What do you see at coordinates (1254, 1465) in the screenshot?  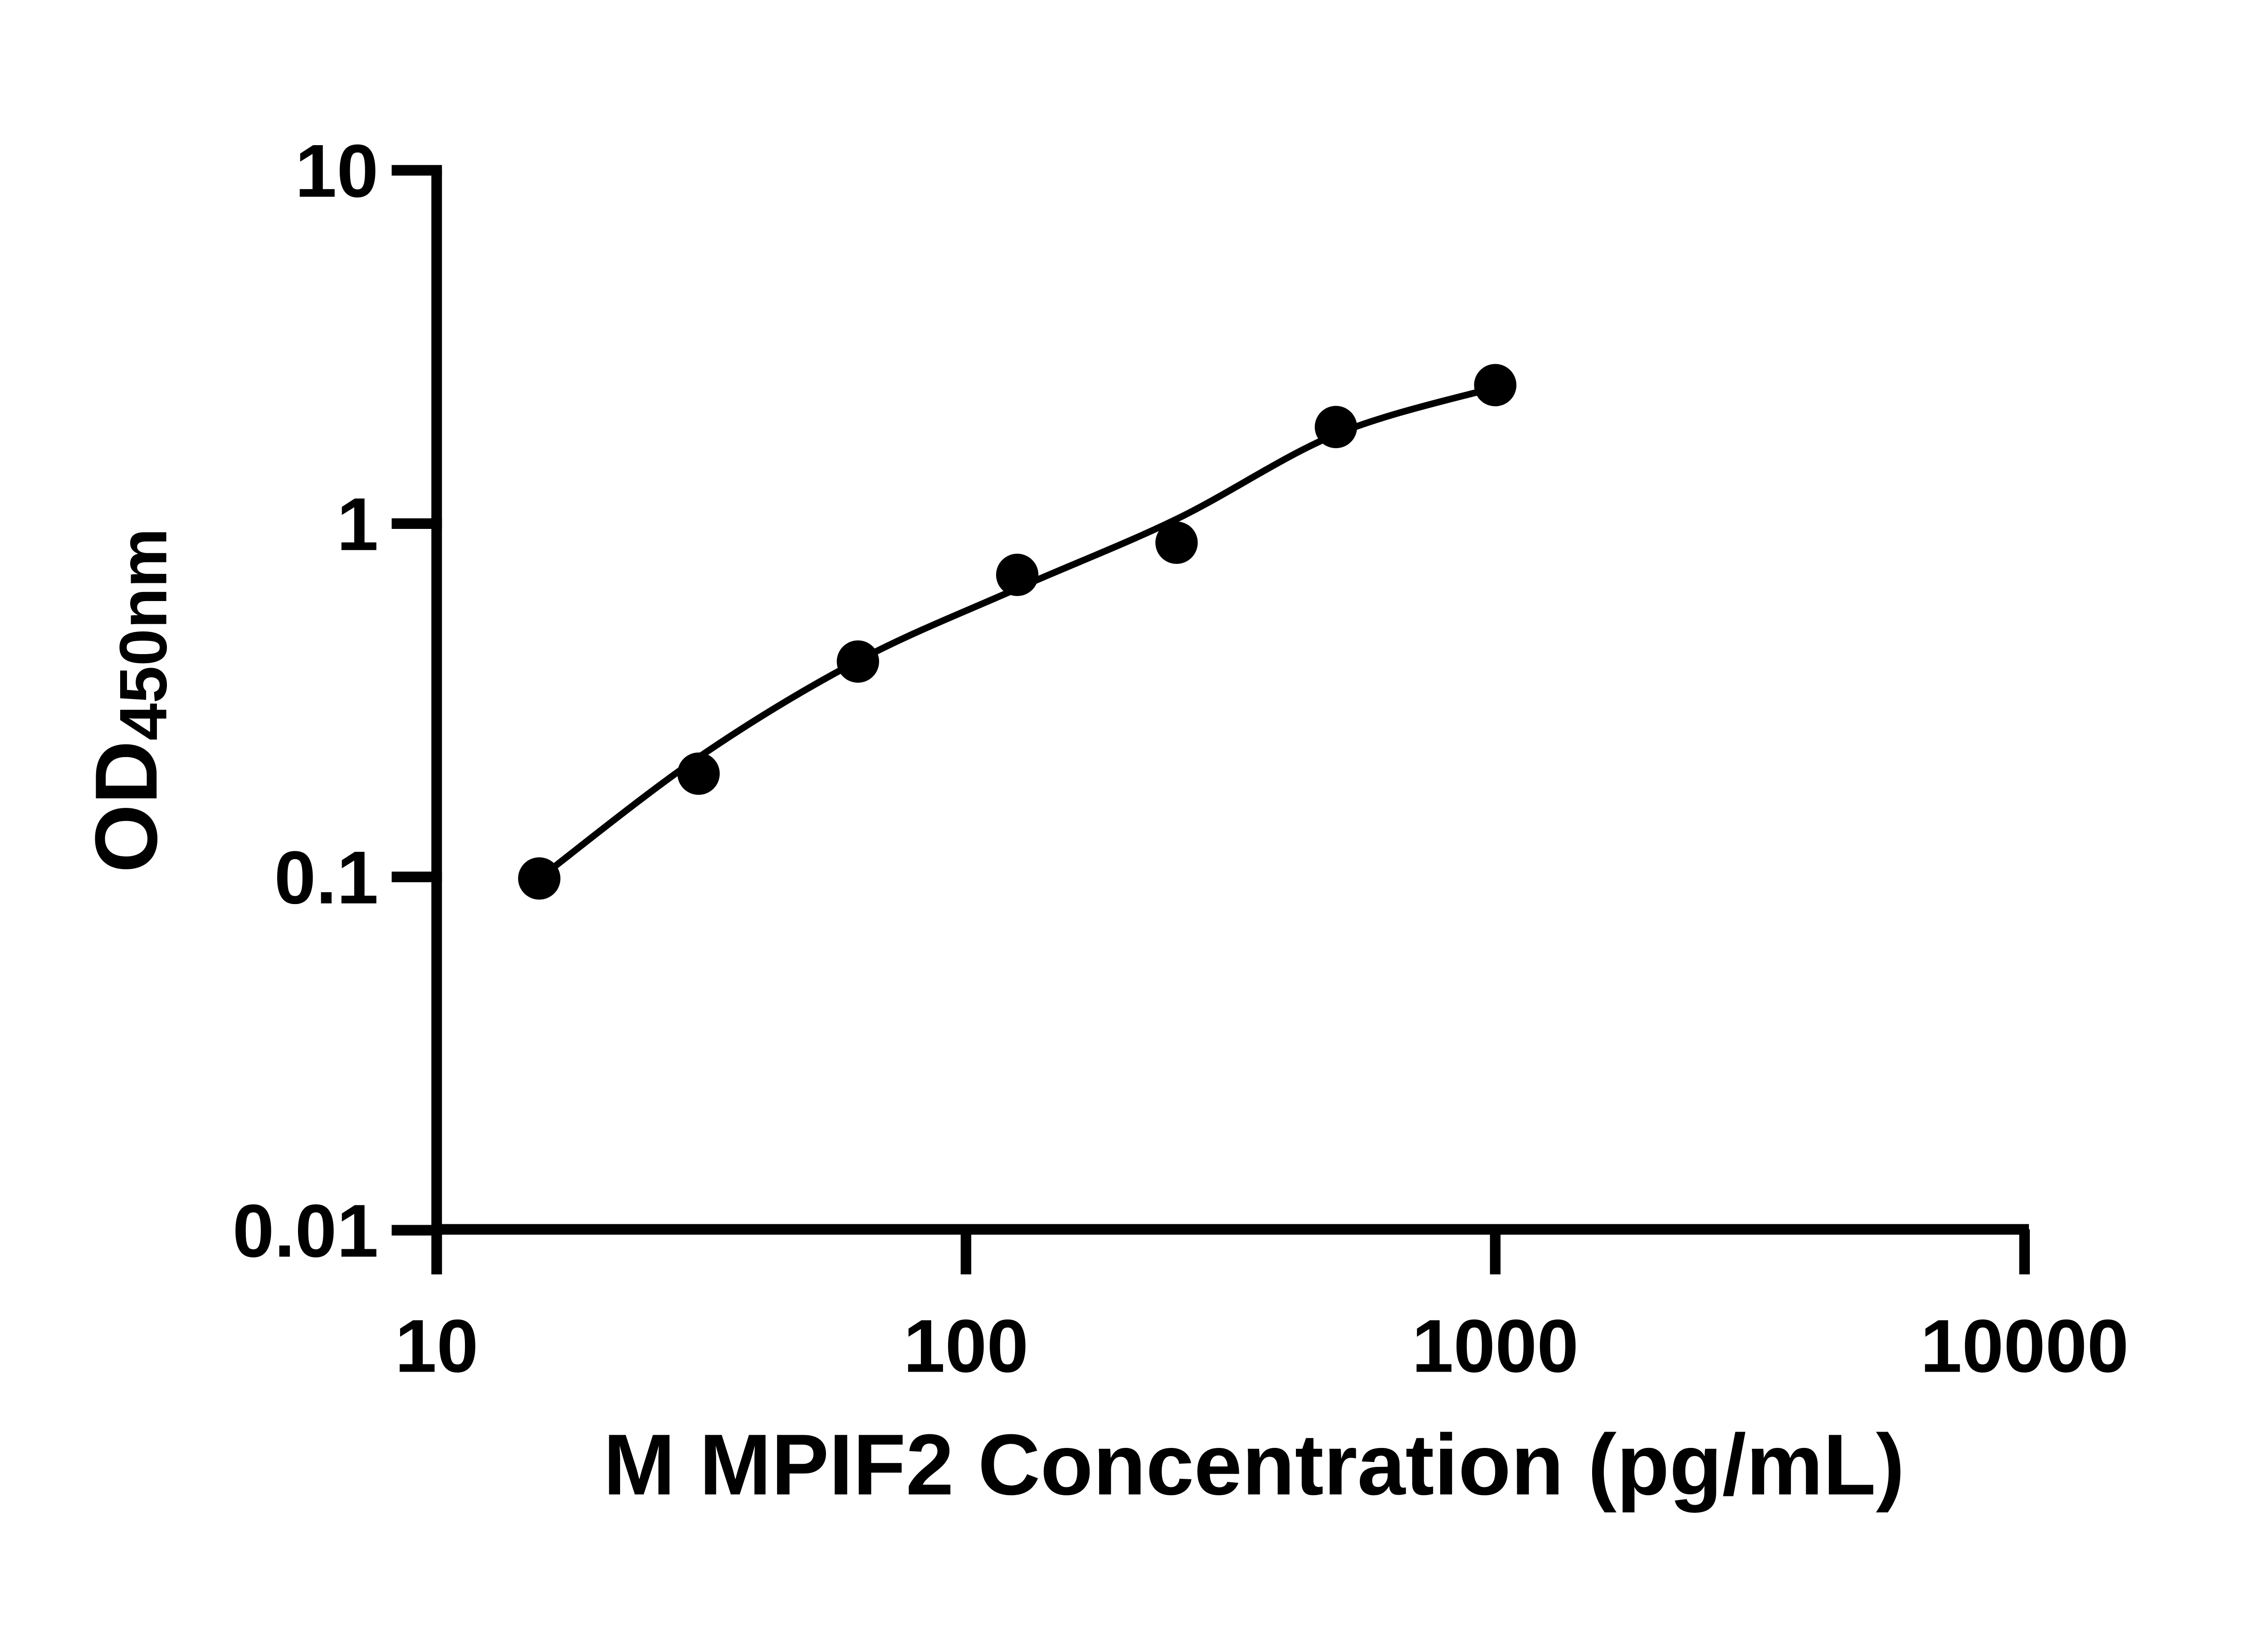 I see `x-axis-title: M MPIF2 Concentration (pg/mL)` at bounding box center [1254, 1465].